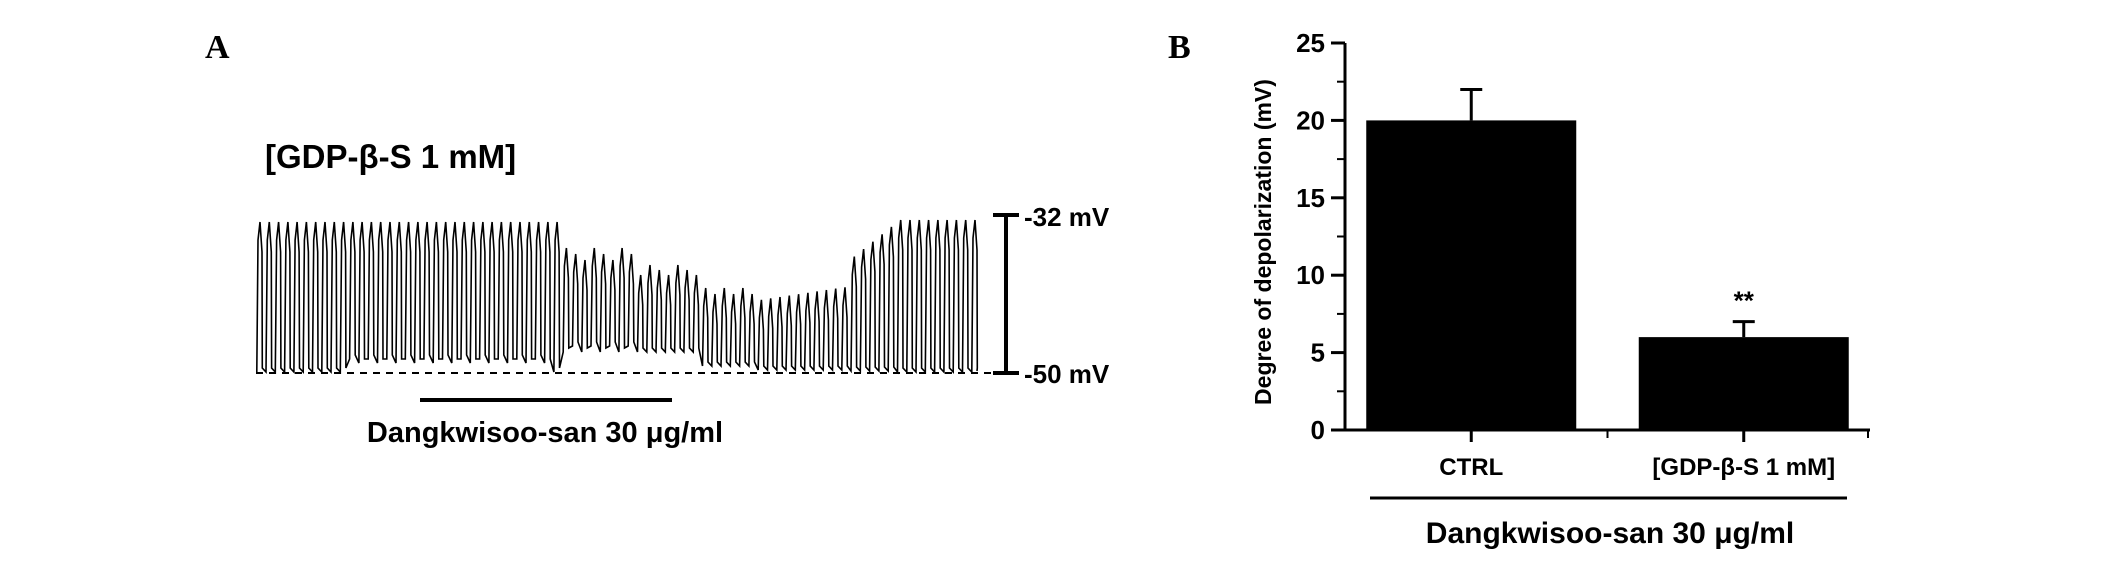  What do you see at coordinates (1310, 120) in the screenshot?
I see `y-tick-label: 20` at bounding box center [1310, 120].